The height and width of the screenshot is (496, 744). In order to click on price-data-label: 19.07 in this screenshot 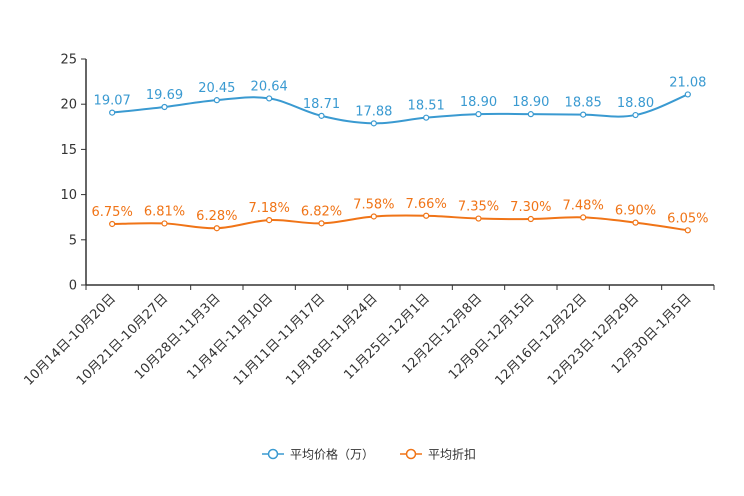, I will do `click(112, 101)`.